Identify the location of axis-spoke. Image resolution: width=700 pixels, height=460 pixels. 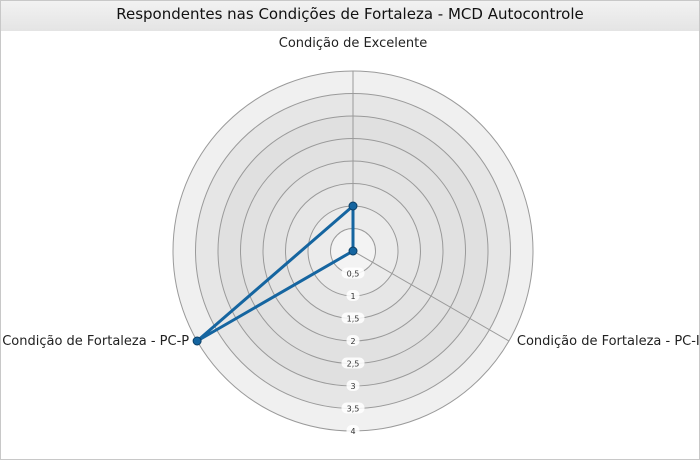
(431, 296).